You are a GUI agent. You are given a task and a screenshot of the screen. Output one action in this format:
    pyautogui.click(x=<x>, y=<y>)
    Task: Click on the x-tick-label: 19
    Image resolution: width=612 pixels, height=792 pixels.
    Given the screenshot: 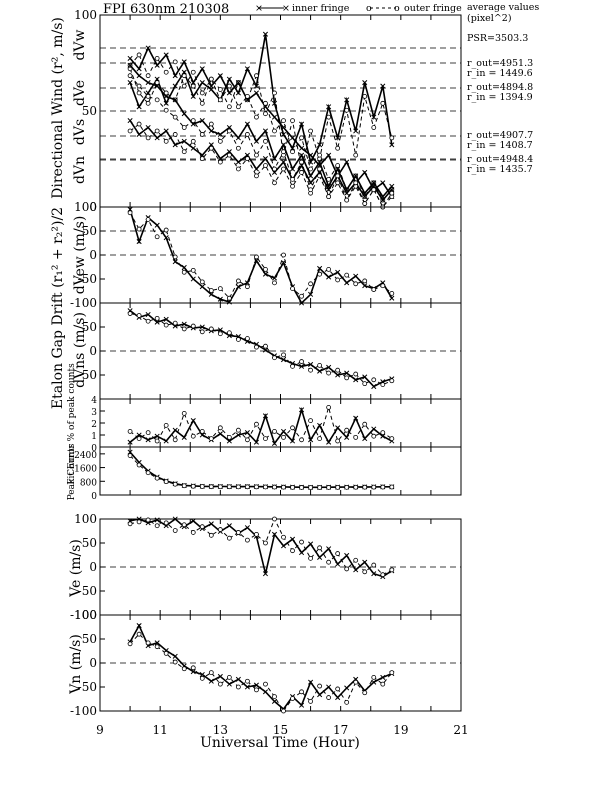 What is the action you would take?
    pyautogui.click(x=400, y=730)
    